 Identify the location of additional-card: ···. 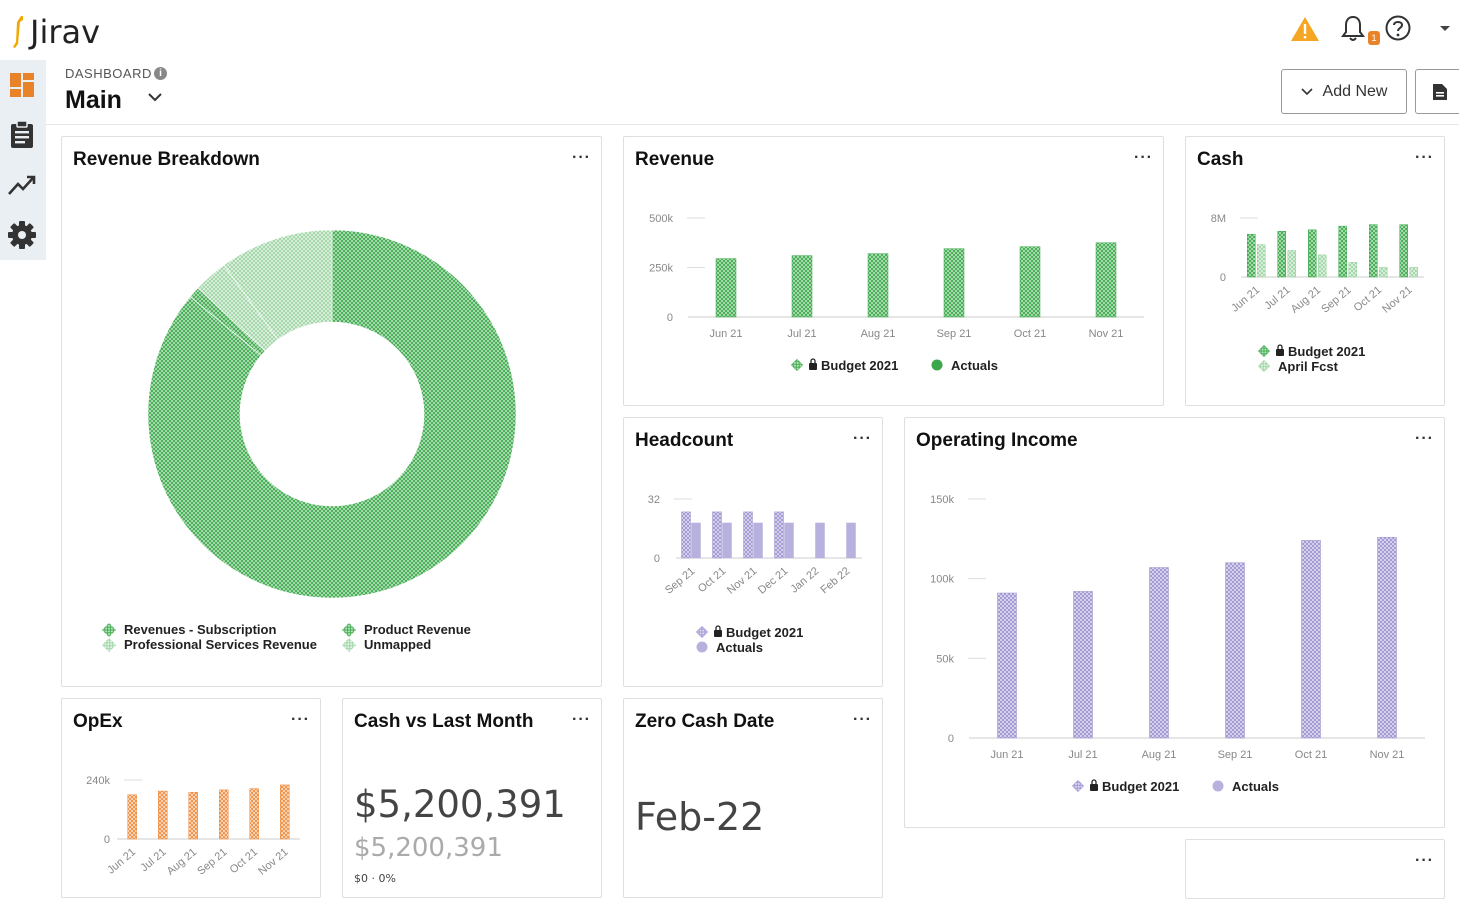
(1315, 869).